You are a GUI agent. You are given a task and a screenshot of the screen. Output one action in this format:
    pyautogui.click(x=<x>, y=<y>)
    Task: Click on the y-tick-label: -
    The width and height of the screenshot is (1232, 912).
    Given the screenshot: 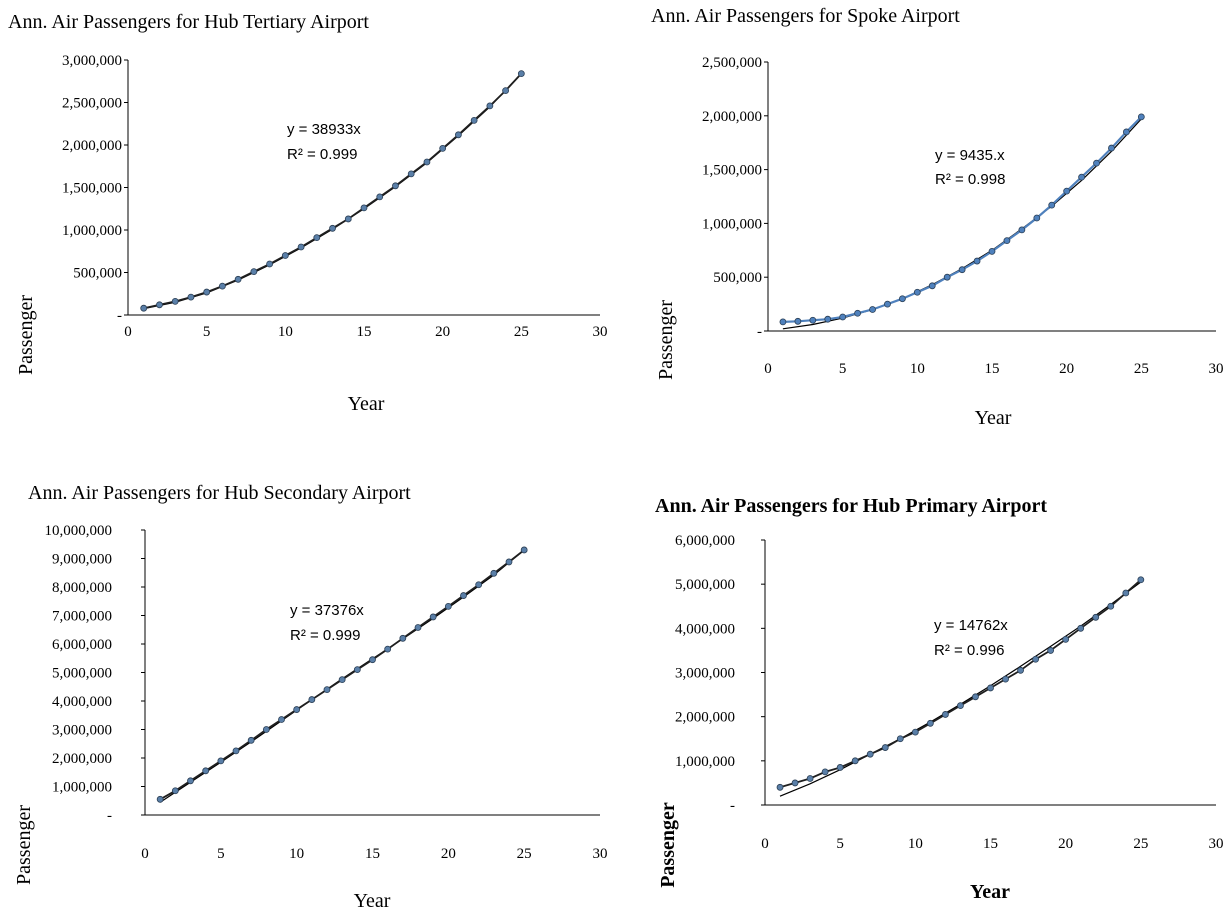 What is the action you would take?
    pyautogui.click(x=109, y=816)
    